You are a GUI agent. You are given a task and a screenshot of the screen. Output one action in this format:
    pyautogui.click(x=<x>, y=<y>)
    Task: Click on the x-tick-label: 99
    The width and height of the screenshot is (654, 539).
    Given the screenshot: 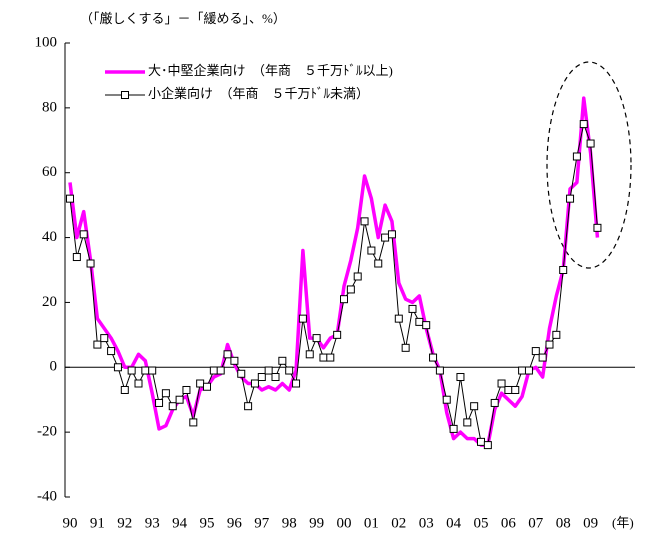 What is the action you would take?
    pyautogui.click(x=316, y=523)
    